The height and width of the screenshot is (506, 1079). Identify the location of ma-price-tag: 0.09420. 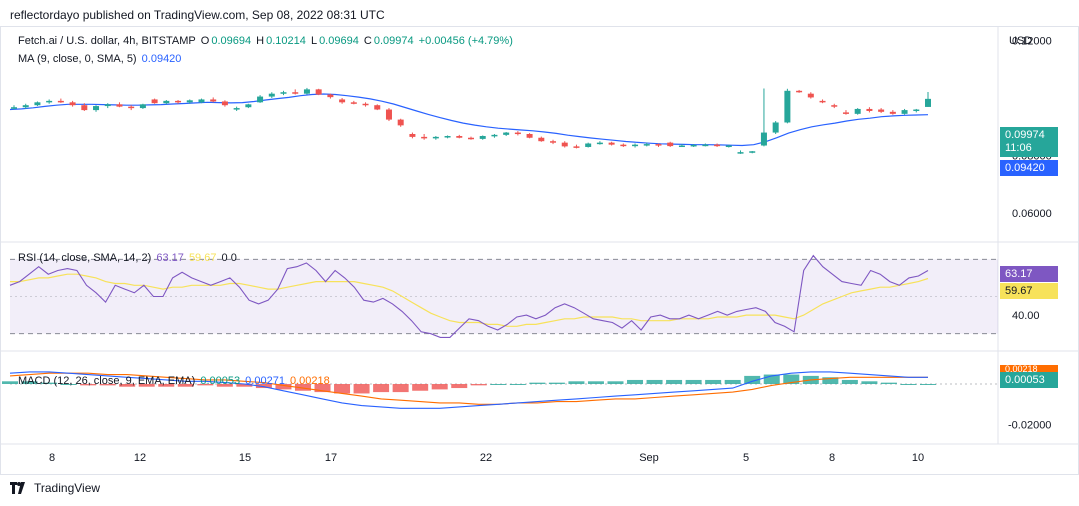
(1029, 168).